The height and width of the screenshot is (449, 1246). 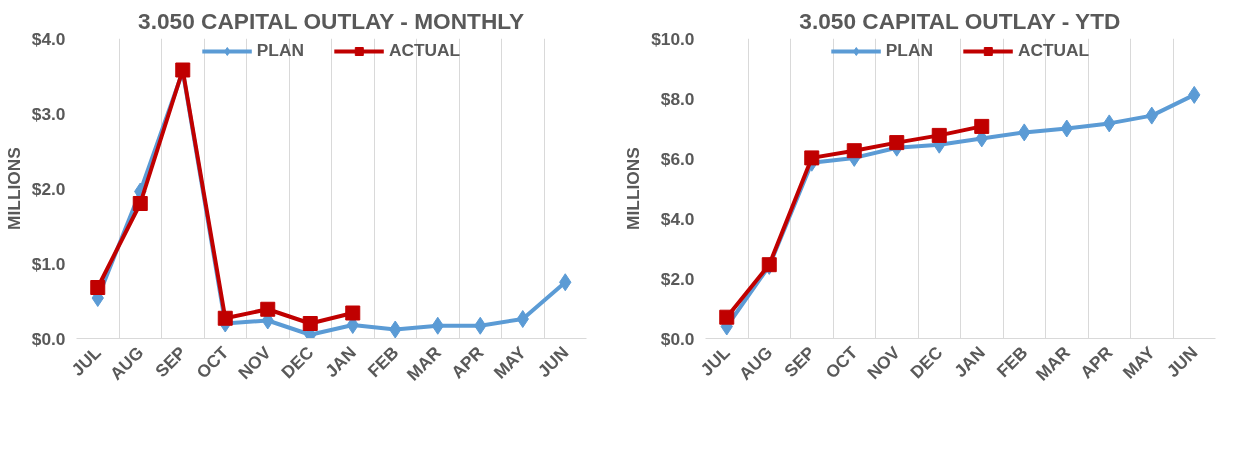 I want to click on y-tick-label: $1.0, so click(x=48, y=263).